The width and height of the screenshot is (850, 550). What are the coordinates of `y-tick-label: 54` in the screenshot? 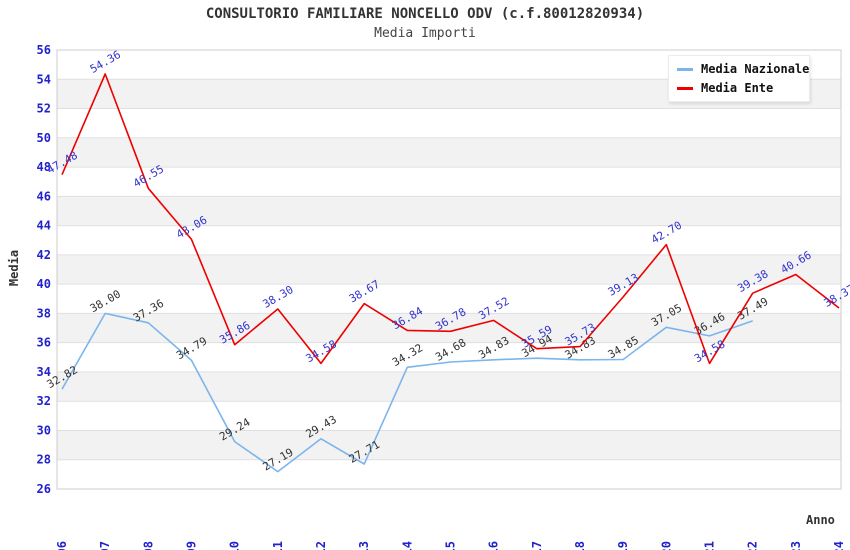 It's located at (44, 79).